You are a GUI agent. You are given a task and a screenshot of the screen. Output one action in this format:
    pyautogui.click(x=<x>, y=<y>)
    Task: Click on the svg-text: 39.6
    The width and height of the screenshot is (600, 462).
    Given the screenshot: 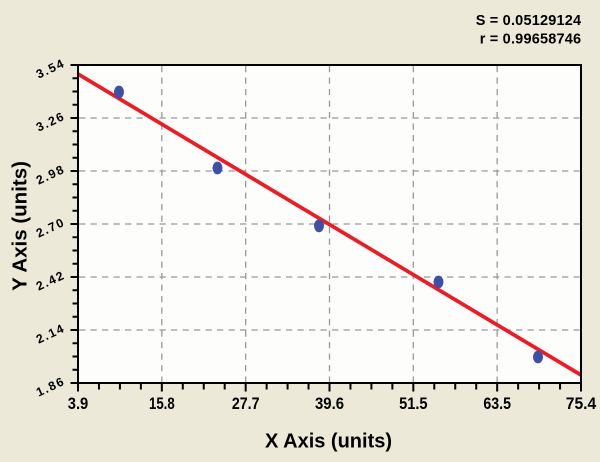 What is the action you would take?
    pyautogui.click(x=329, y=403)
    